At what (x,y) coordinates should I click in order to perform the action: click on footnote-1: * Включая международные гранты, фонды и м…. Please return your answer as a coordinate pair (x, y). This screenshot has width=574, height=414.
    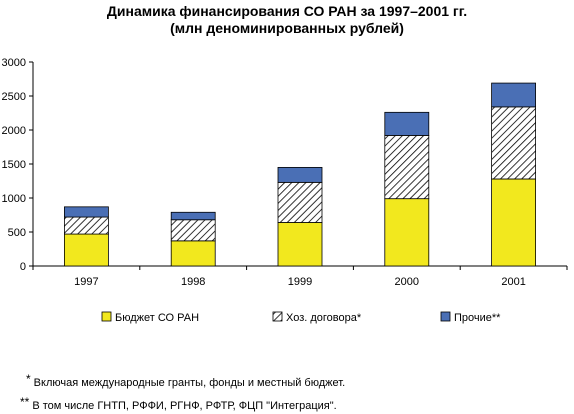
    Looking at the image, I should click on (186, 380).